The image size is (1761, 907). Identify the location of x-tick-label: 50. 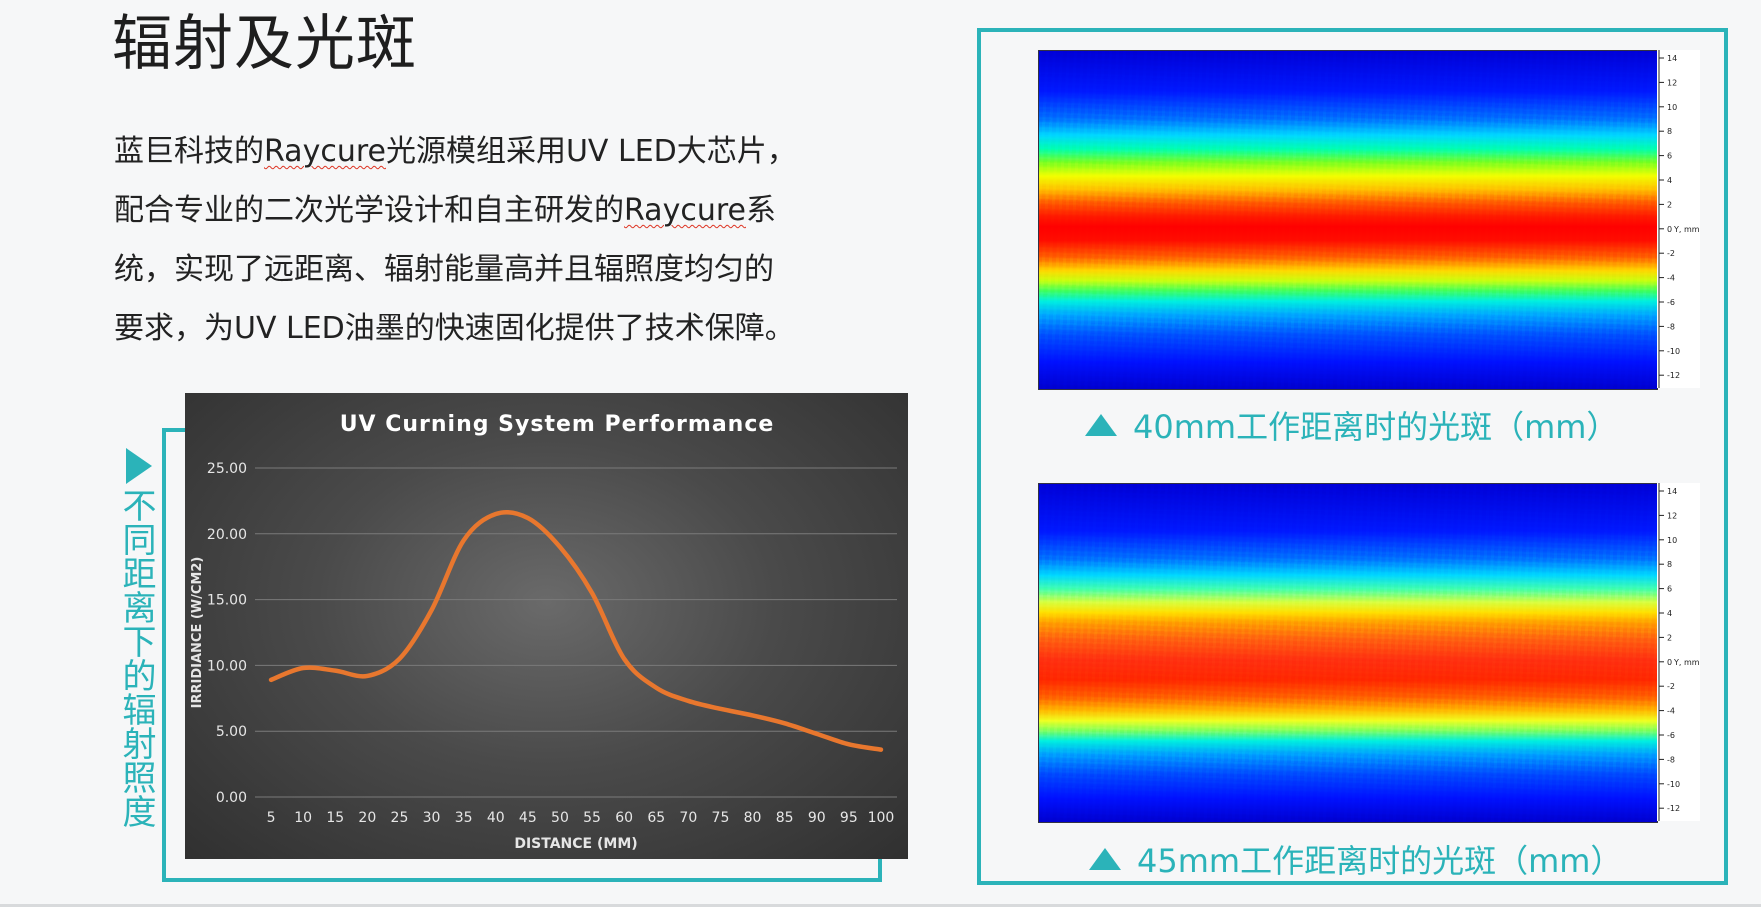
(560, 818).